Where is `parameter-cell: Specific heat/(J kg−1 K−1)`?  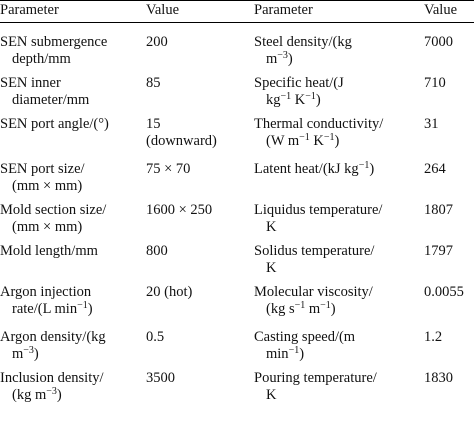
parameter-cell: Specific heat/(J kg−1 K−1) is located at coordinates (339, 88).